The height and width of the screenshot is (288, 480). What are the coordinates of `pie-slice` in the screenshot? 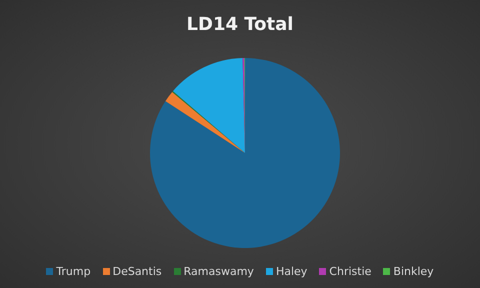 It's located at (208, 105).